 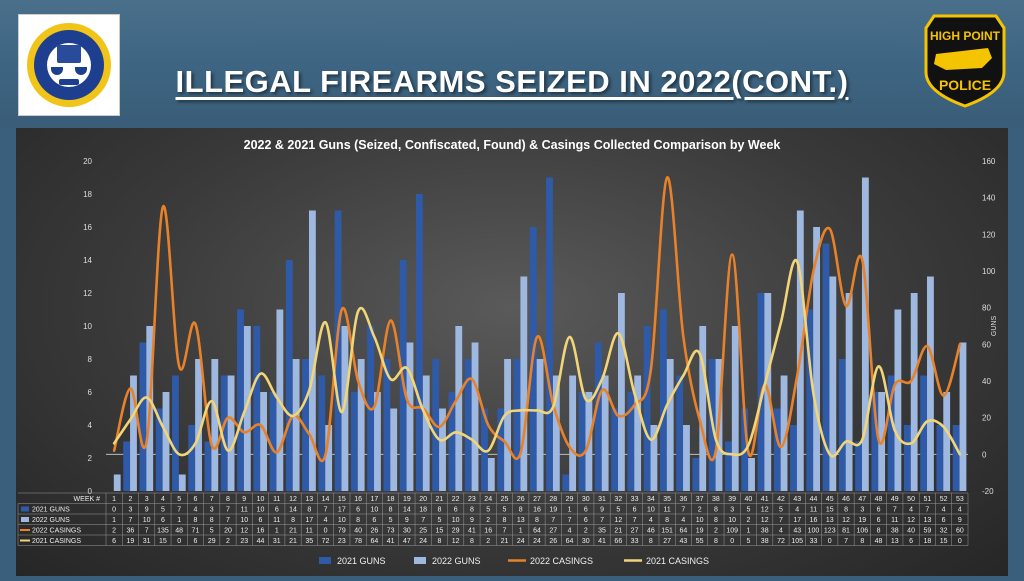 What do you see at coordinates (602, 531) in the screenshot?
I see `table-cell: 35` at bounding box center [602, 531].